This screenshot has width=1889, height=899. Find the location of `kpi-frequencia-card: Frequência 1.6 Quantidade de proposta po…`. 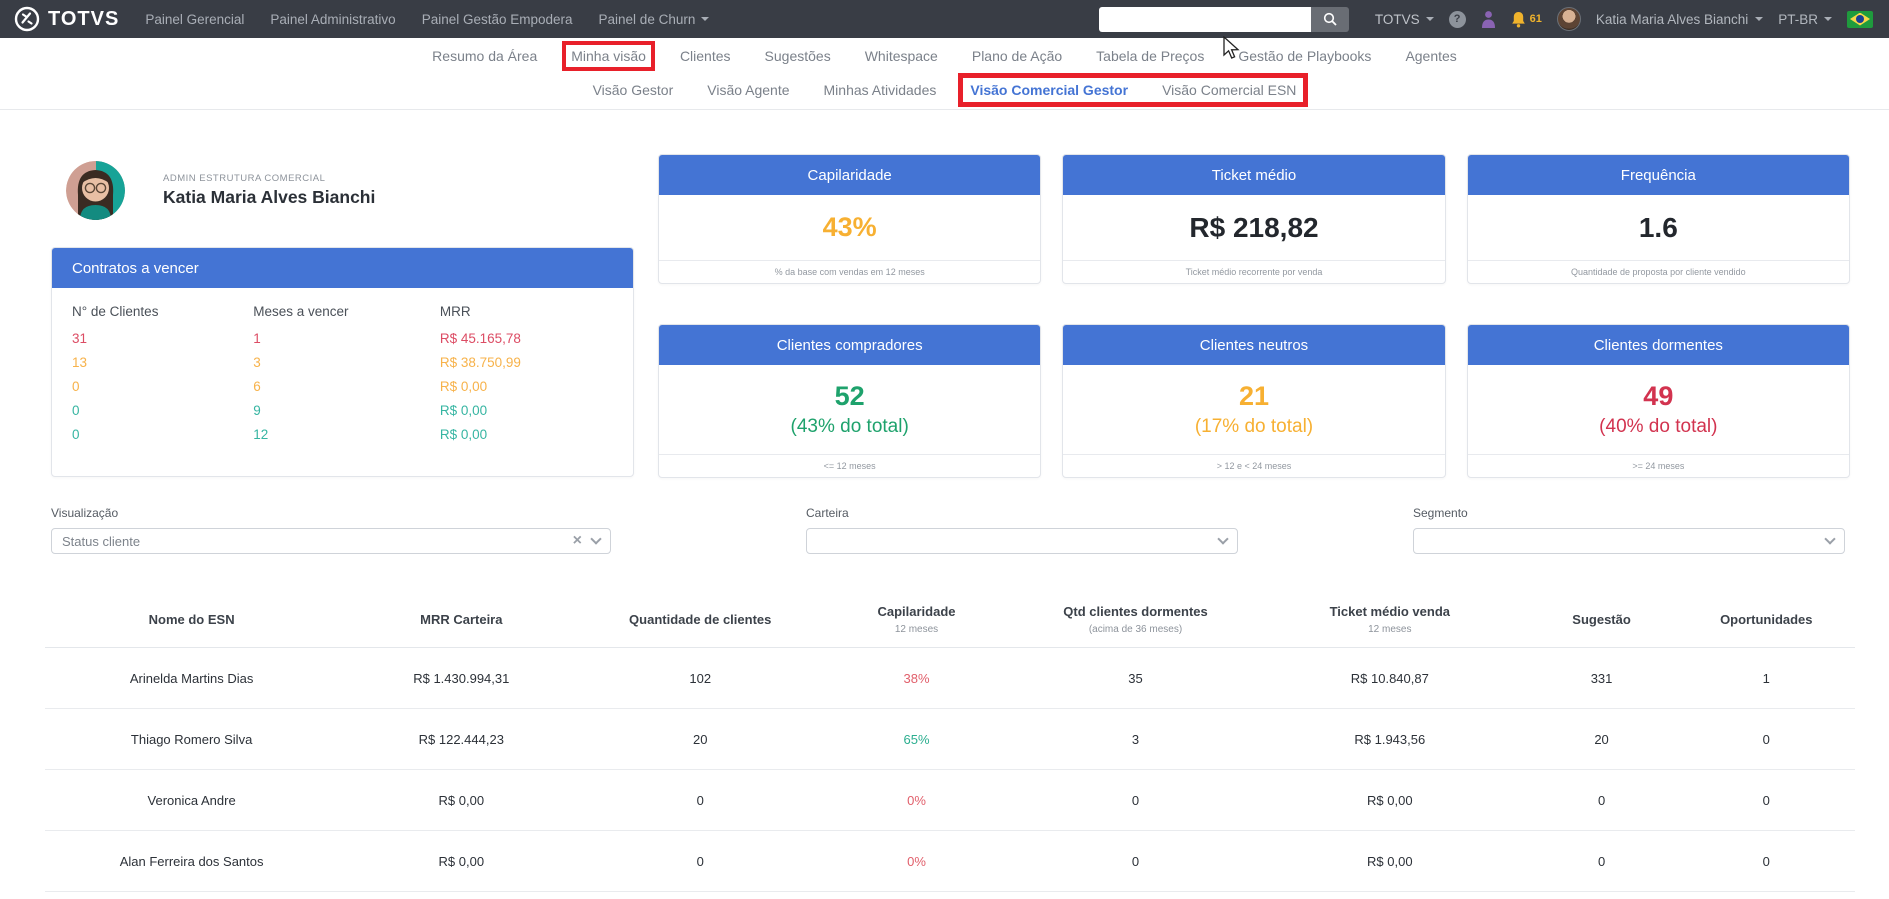

kpi-frequencia-card: Frequência 1.6 Quantidade de proposta po… is located at coordinates (1658, 219).